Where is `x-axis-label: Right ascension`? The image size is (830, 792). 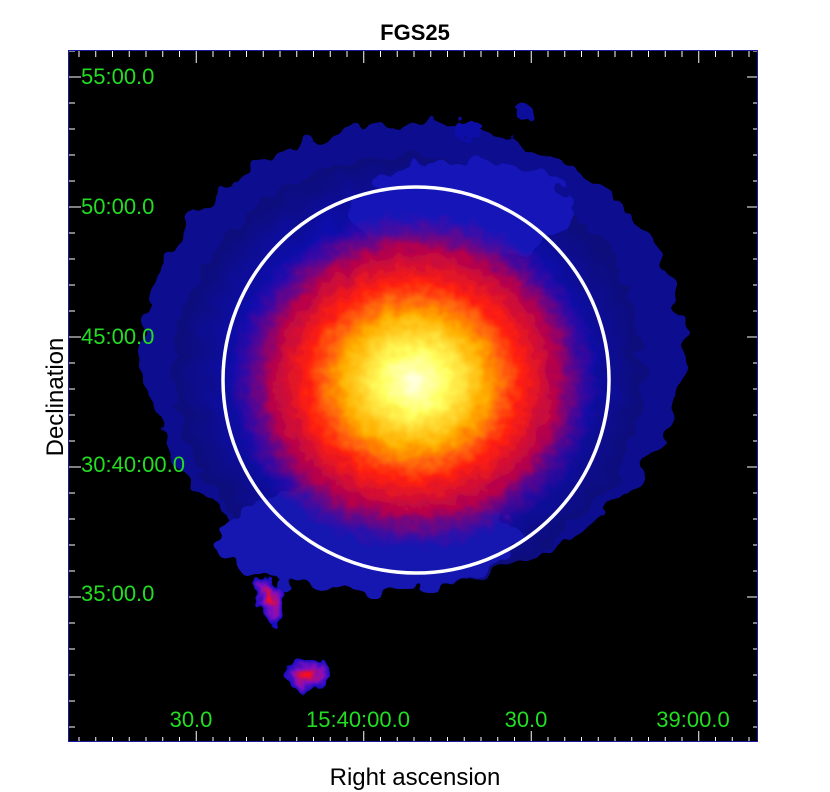 x-axis-label: Right ascension is located at coordinates (415, 777).